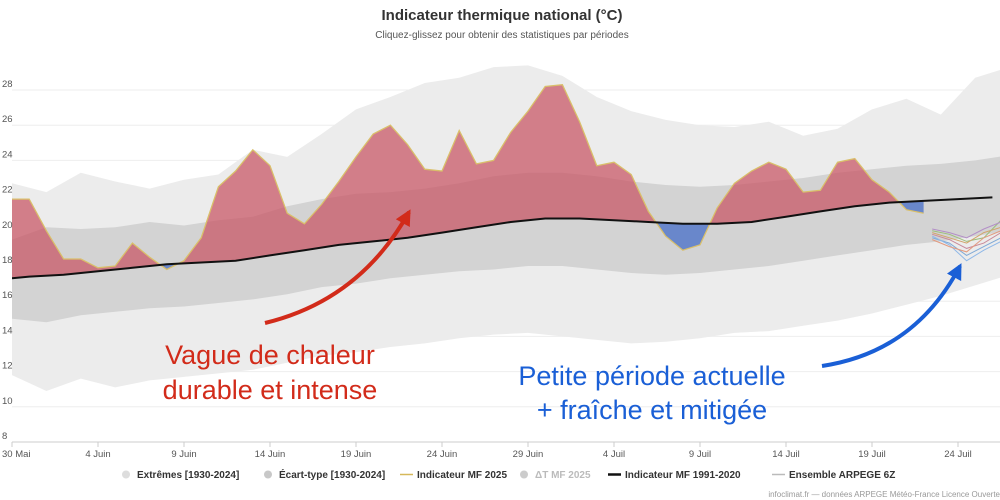  What do you see at coordinates (7, 190) in the screenshot?
I see `y-tick-label: 22` at bounding box center [7, 190].